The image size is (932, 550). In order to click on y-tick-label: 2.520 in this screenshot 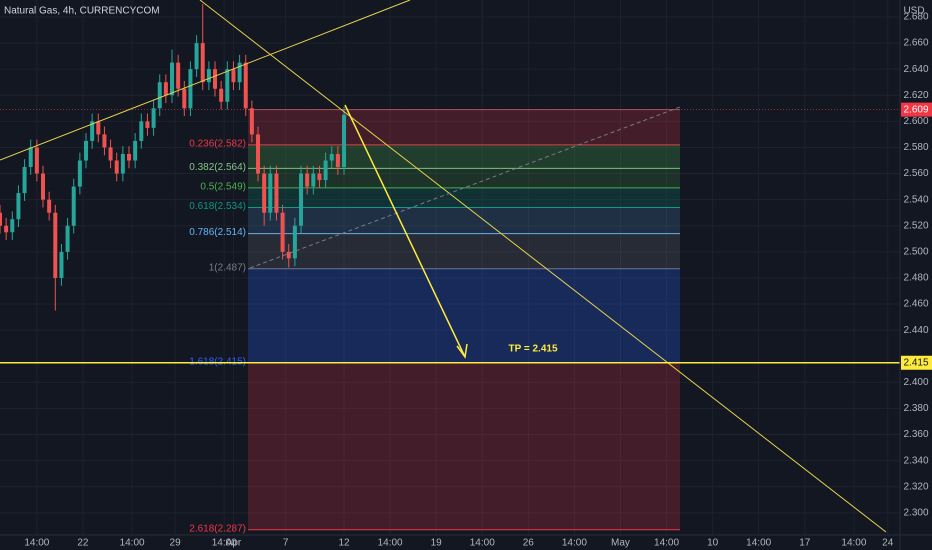, I will do `click(915, 225)`.